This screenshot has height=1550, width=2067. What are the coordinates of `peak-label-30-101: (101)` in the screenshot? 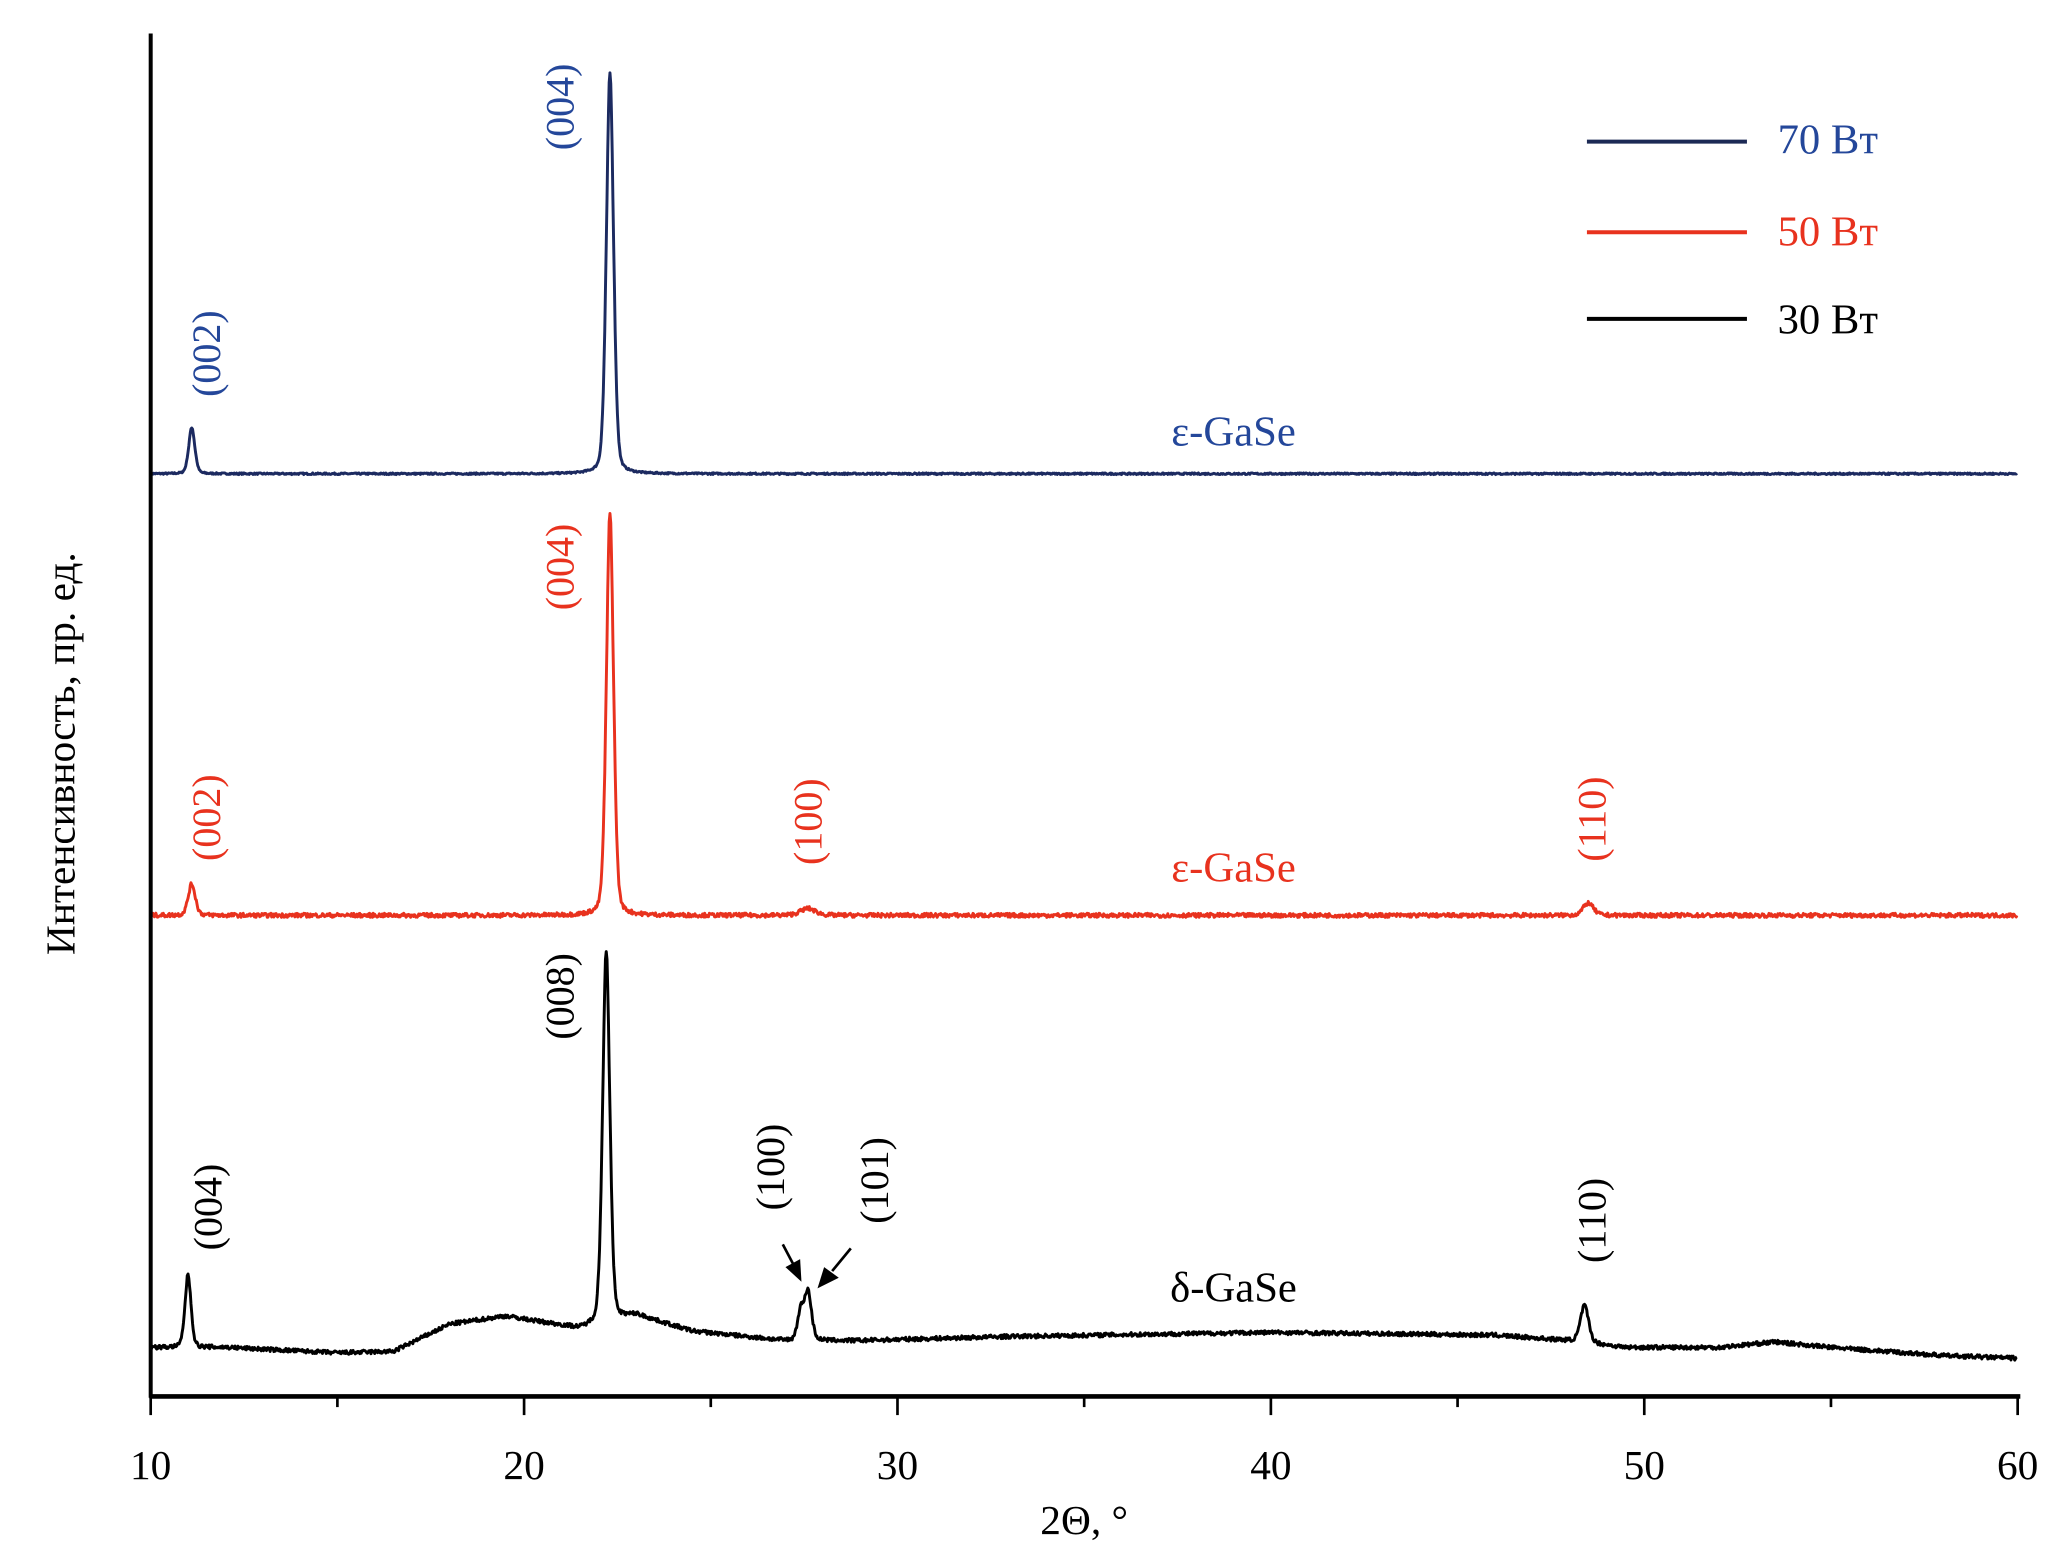 It's located at (874, 1180).